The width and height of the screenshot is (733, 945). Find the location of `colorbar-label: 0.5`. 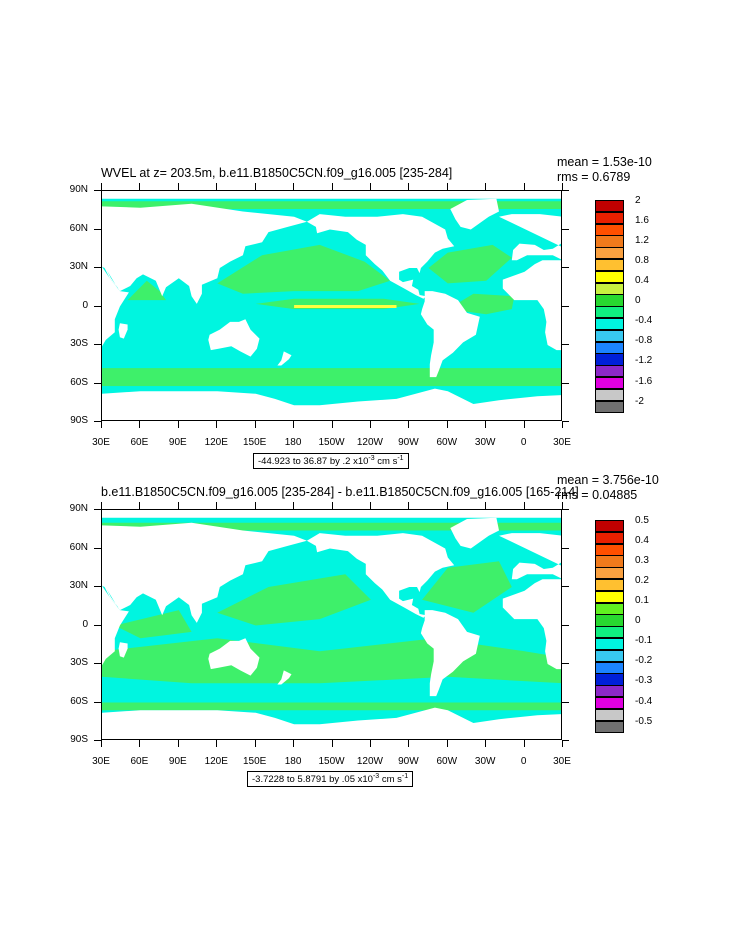

colorbar-label: 0.5 is located at coordinates (642, 520).